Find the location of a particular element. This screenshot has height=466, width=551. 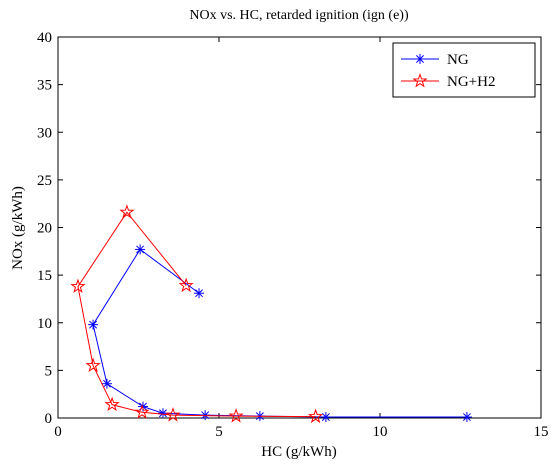

x-tick-label: 0 is located at coordinates (58, 432).